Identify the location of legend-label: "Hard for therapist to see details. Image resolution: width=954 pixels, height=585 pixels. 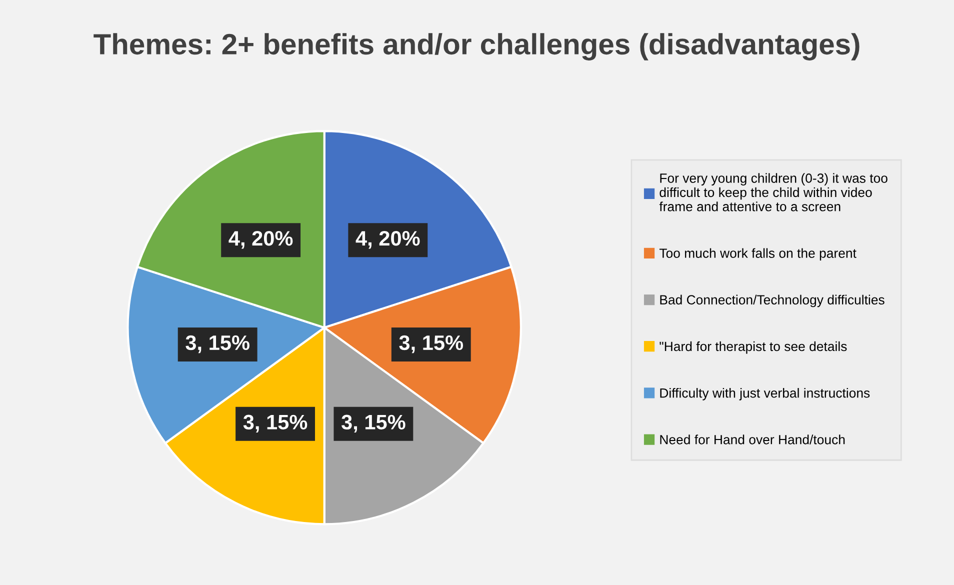
(753, 347).